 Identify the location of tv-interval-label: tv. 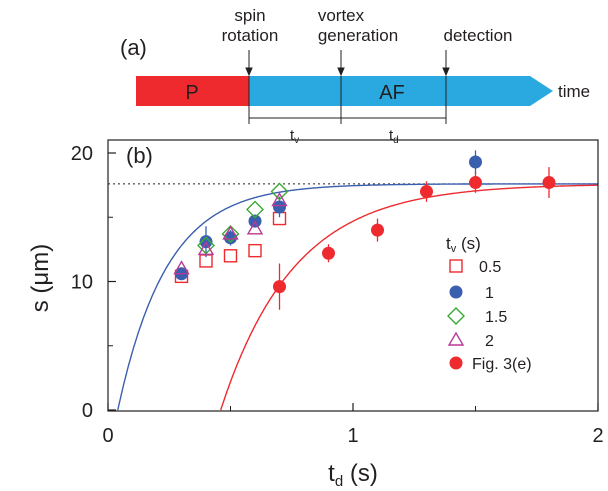
(294, 136).